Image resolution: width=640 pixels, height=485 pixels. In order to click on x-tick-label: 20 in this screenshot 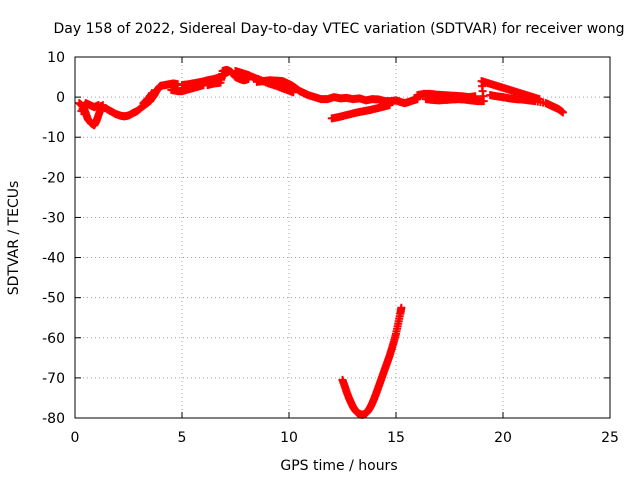, I will do `click(503, 438)`.